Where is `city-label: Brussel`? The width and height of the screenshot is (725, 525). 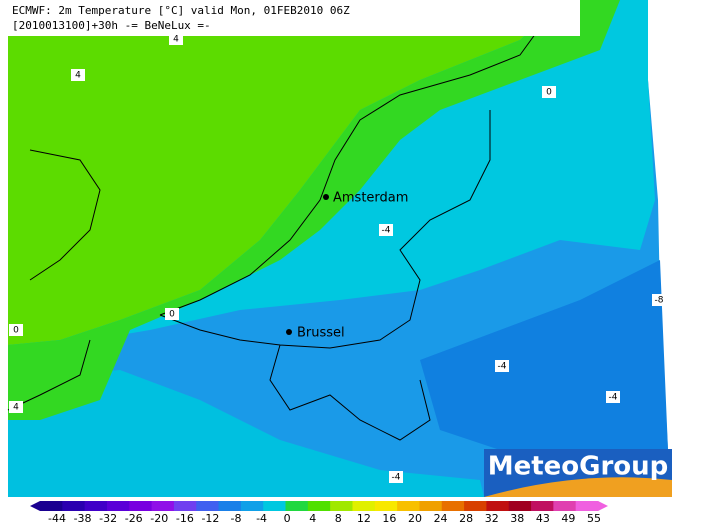
city-label: Brussel is located at coordinates (321, 333).